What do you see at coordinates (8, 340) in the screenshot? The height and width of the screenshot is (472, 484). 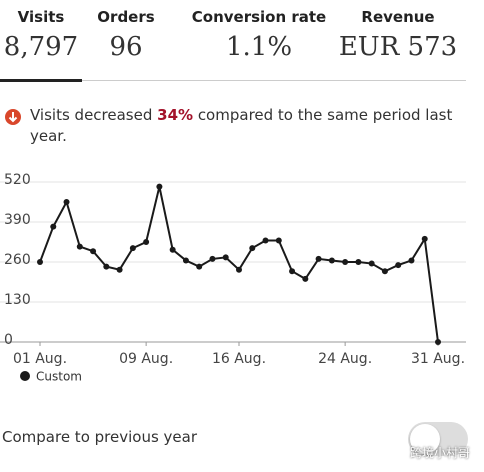 I see `y-tick-label: 0` at bounding box center [8, 340].